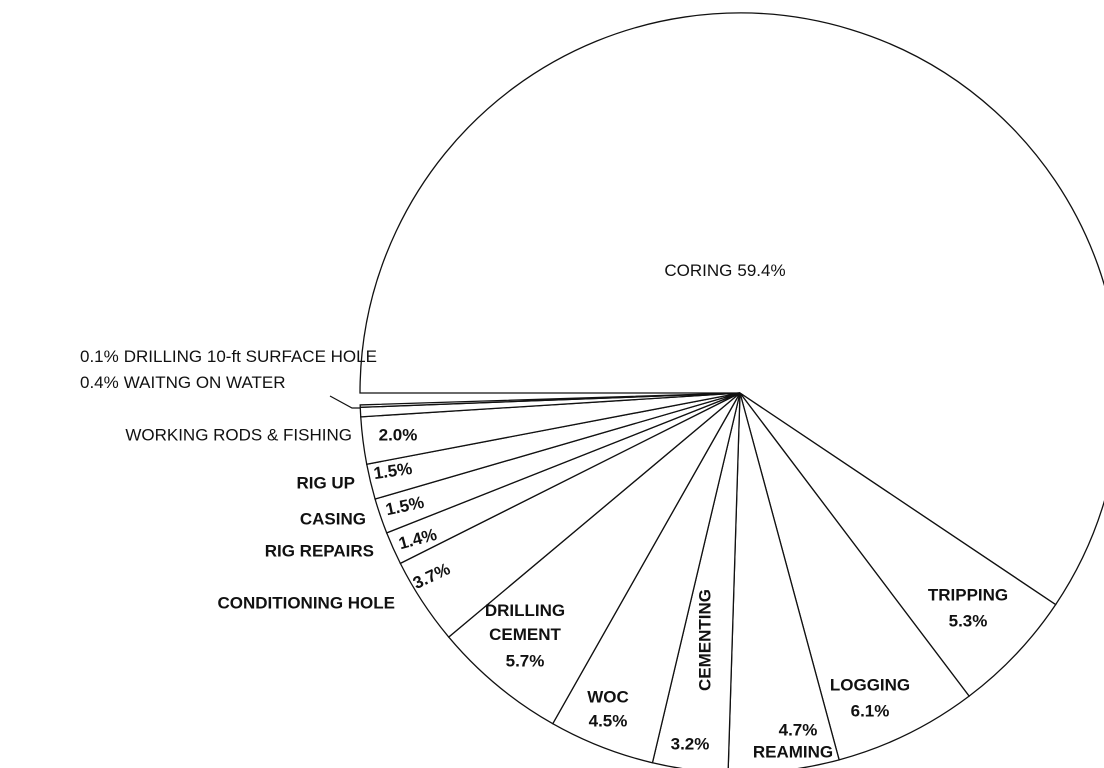 The image size is (1104, 768). Describe the element at coordinates (761, 270) in the screenshot. I see `value-label: 59.4%` at that location.